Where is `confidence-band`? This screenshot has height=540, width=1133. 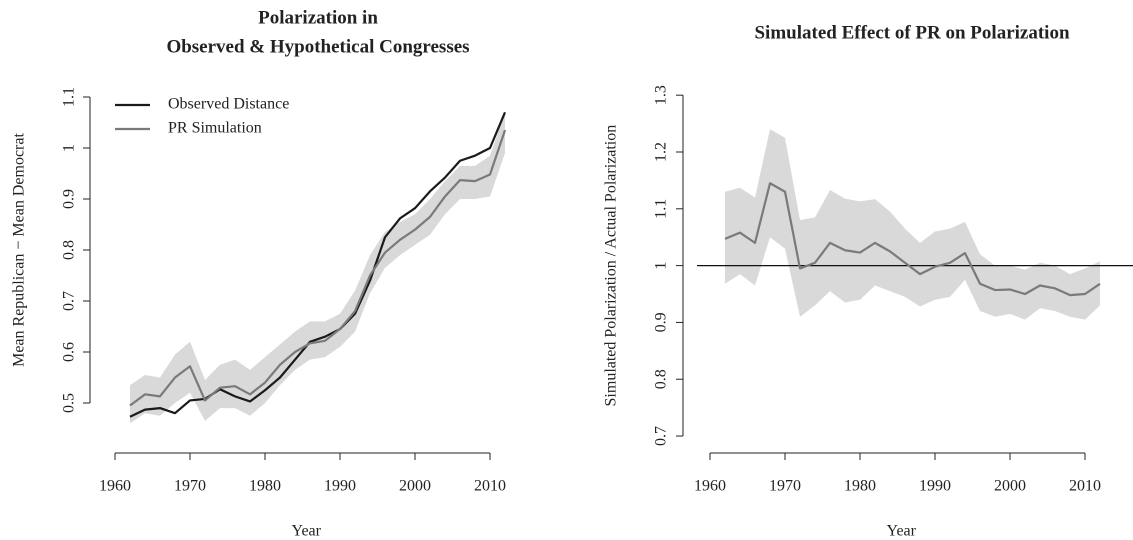
confidence-band is located at coordinates (912, 224).